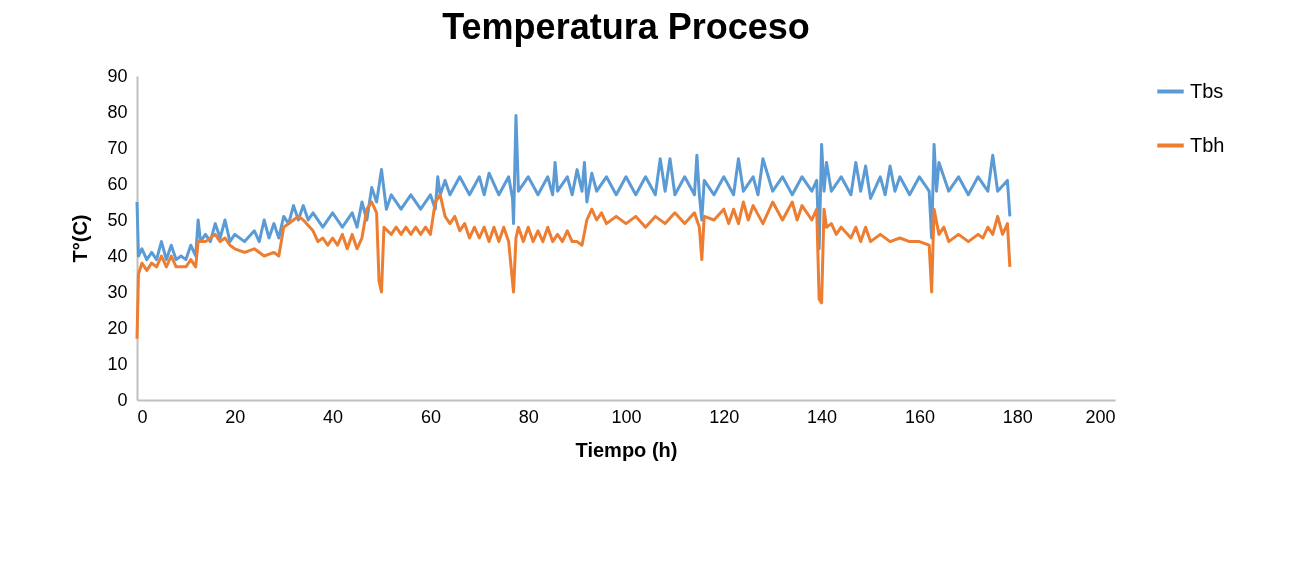 This screenshot has height=563, width=1289. I want to click on y-tick-label: 70, so click(117, 147).